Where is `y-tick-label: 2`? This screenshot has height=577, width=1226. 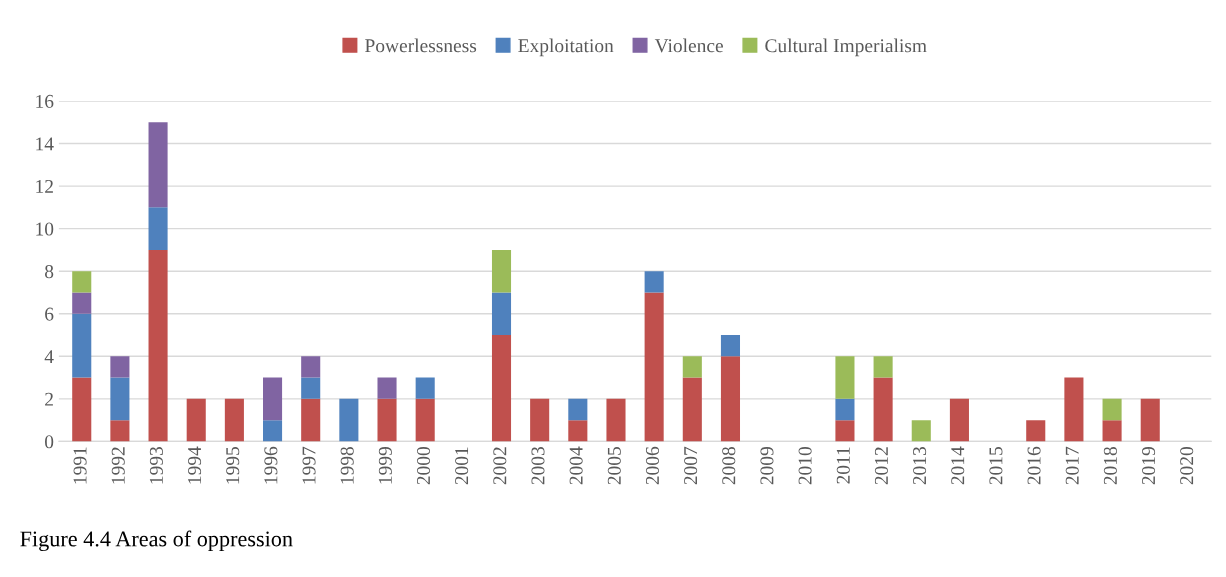 y-tick-label: 2 is located at coordinates (49, 399).